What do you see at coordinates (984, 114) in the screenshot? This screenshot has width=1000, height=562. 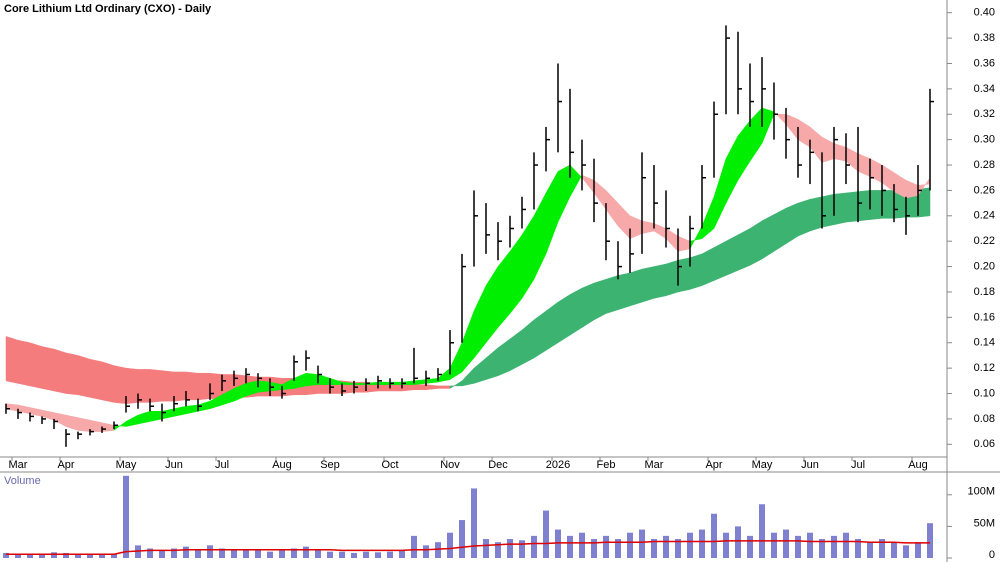 I see `y-tick-label: 0.32` at bounding box center [984, 114].